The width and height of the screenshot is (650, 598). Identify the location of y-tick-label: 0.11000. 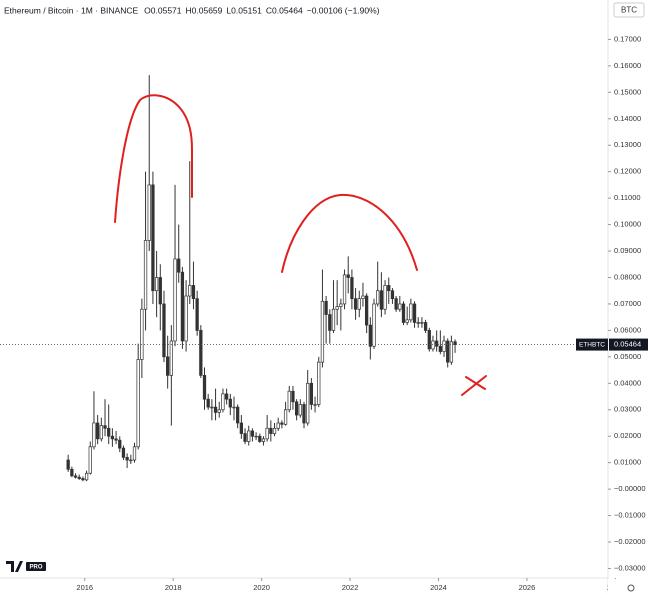
(627, 197).